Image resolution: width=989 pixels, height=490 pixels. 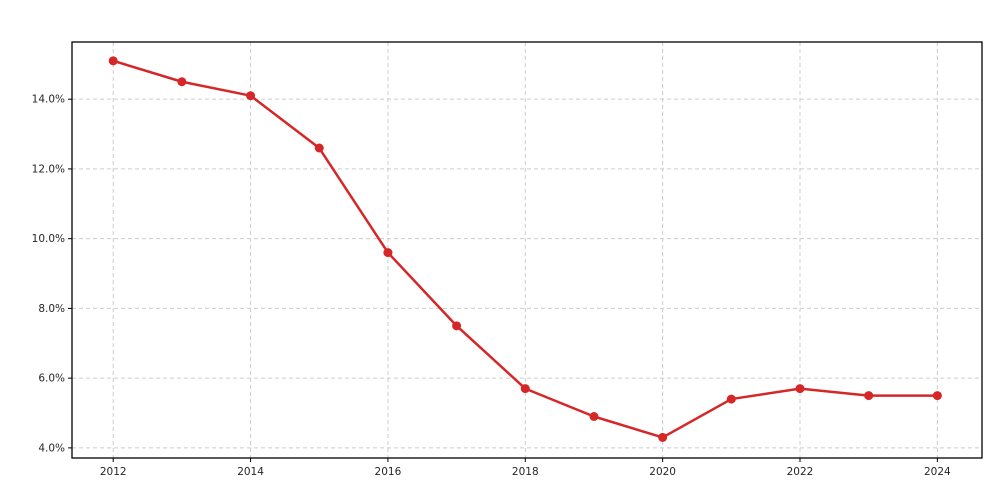 What do you see at coordinates (800, 389) in the screenshot?
I see `data-point-2022` at bounding box center [800, 389].